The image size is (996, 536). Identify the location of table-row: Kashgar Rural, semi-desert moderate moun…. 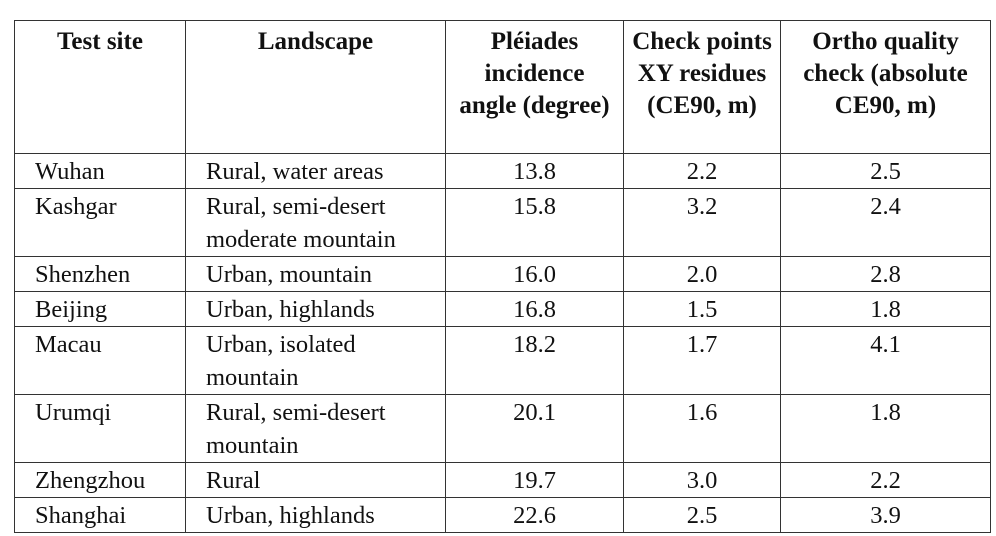
(502, 222).